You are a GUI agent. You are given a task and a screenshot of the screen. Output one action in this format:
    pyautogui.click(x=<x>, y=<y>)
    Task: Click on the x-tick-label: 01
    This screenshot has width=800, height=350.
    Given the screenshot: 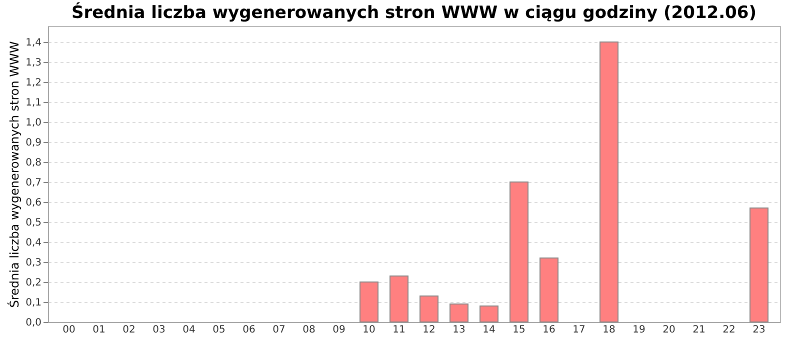 What is the action you would take?
    pyautogui.click(x=99, y=330)
    